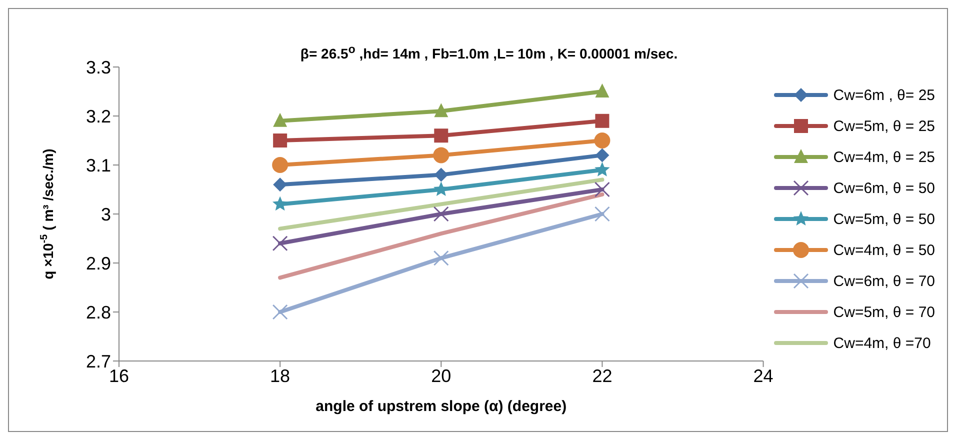 Image resolution: width=956 pixels, height=439 pixels. I want to click on y-tick-label: 3.1, so click(98, 165).